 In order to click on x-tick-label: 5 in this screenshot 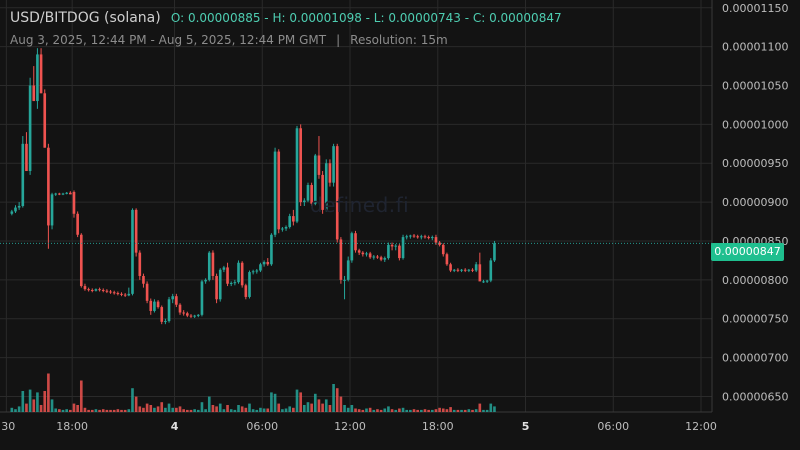, I will do `click(526, 426)`.